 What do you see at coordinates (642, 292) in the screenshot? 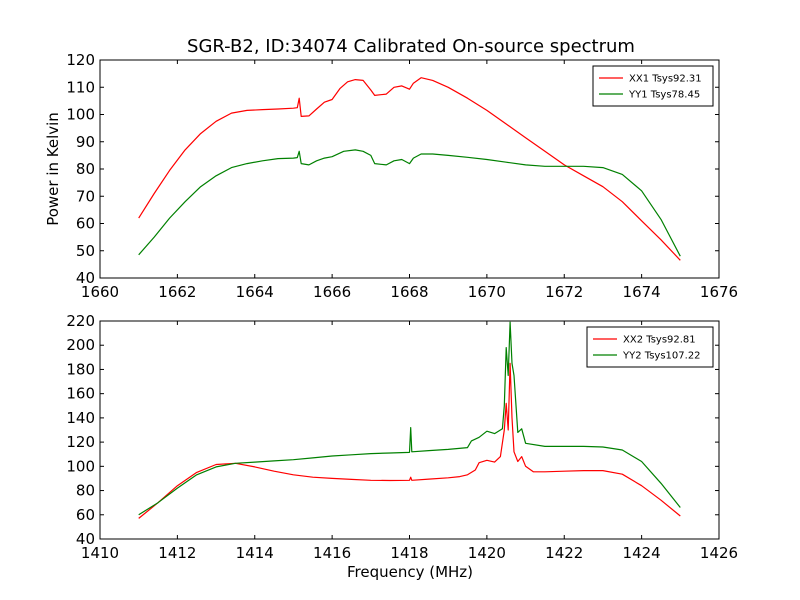
I see `x-tick-label: 1674` at bounding box center [642, 292].